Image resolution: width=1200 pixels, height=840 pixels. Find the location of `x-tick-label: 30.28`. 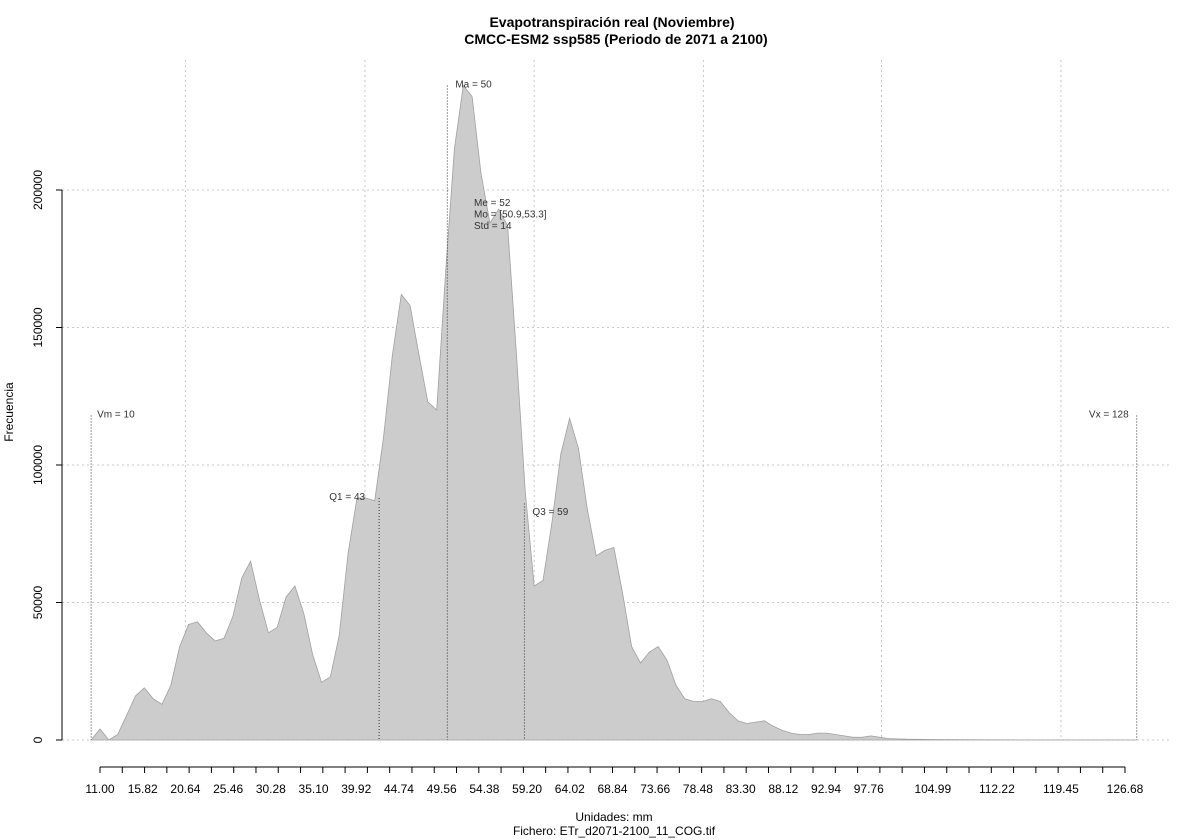

x-tick-label: 30.28 is located at coordinates (271, 789).